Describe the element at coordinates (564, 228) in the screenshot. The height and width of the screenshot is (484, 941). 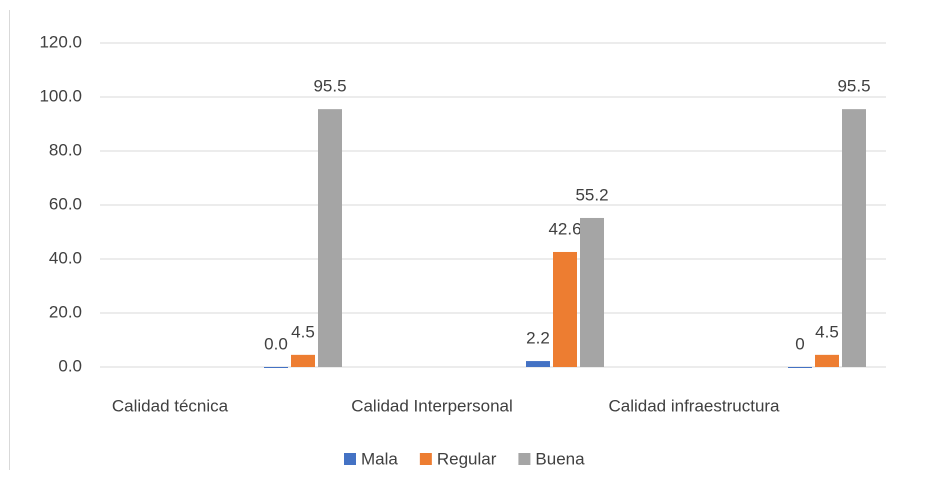
I see `data-label: 42.6` at that location.